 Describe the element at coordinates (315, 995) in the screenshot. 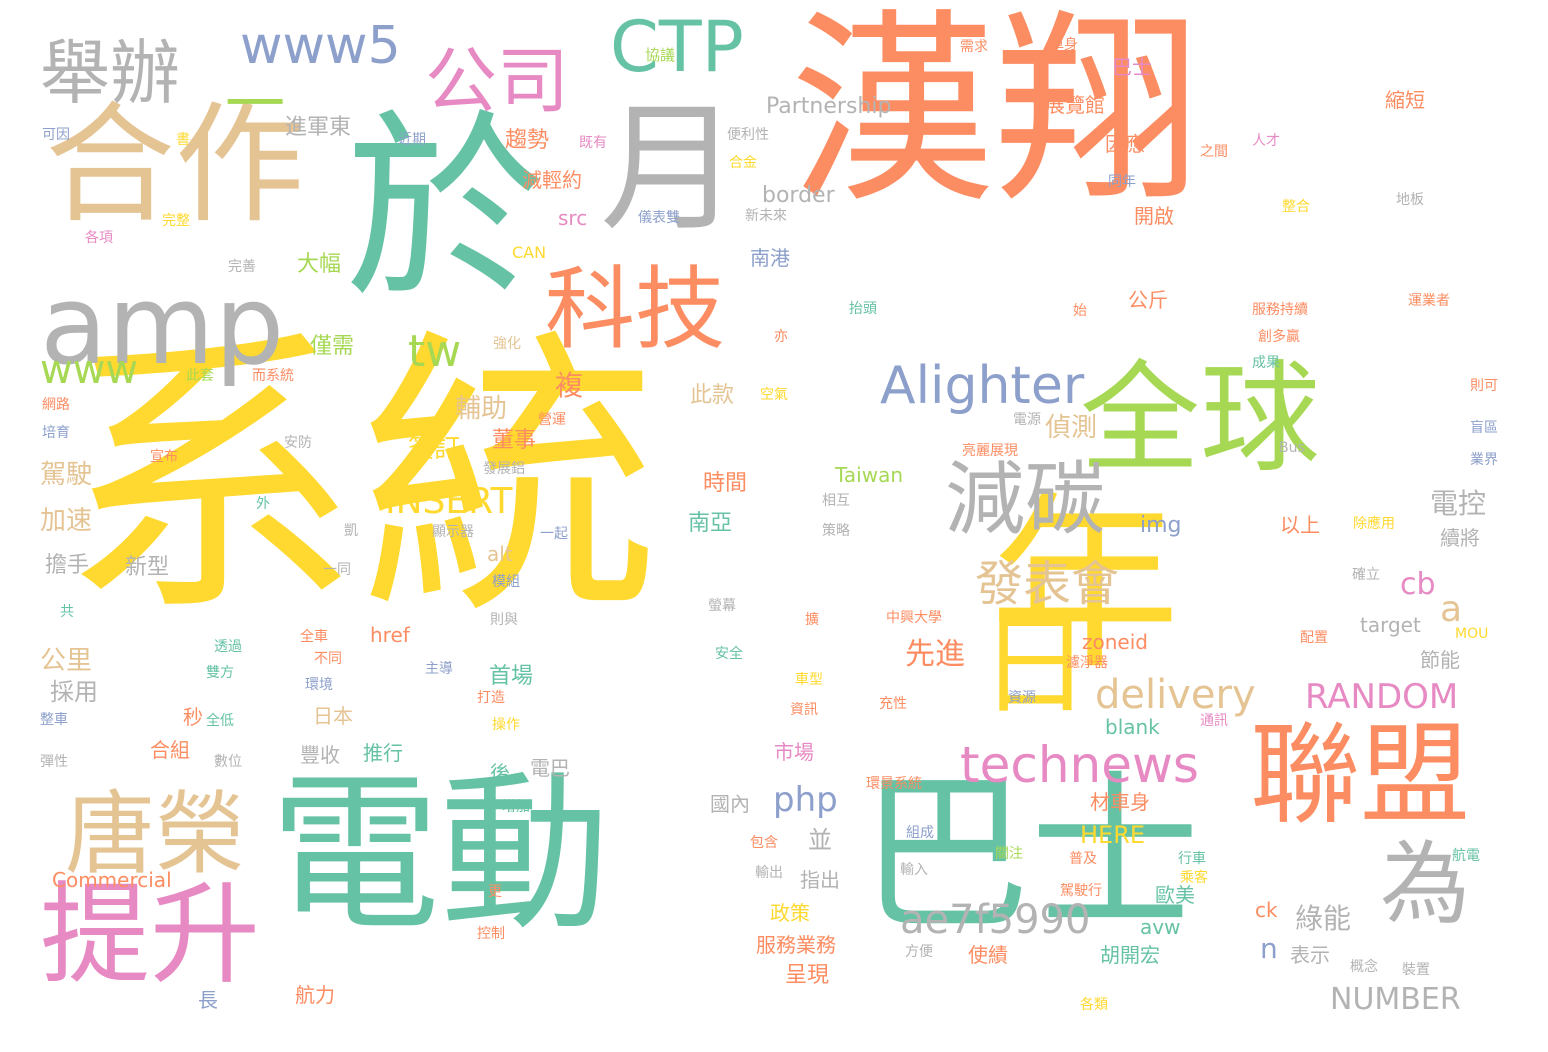

I see `word-103: 航力` at that location.